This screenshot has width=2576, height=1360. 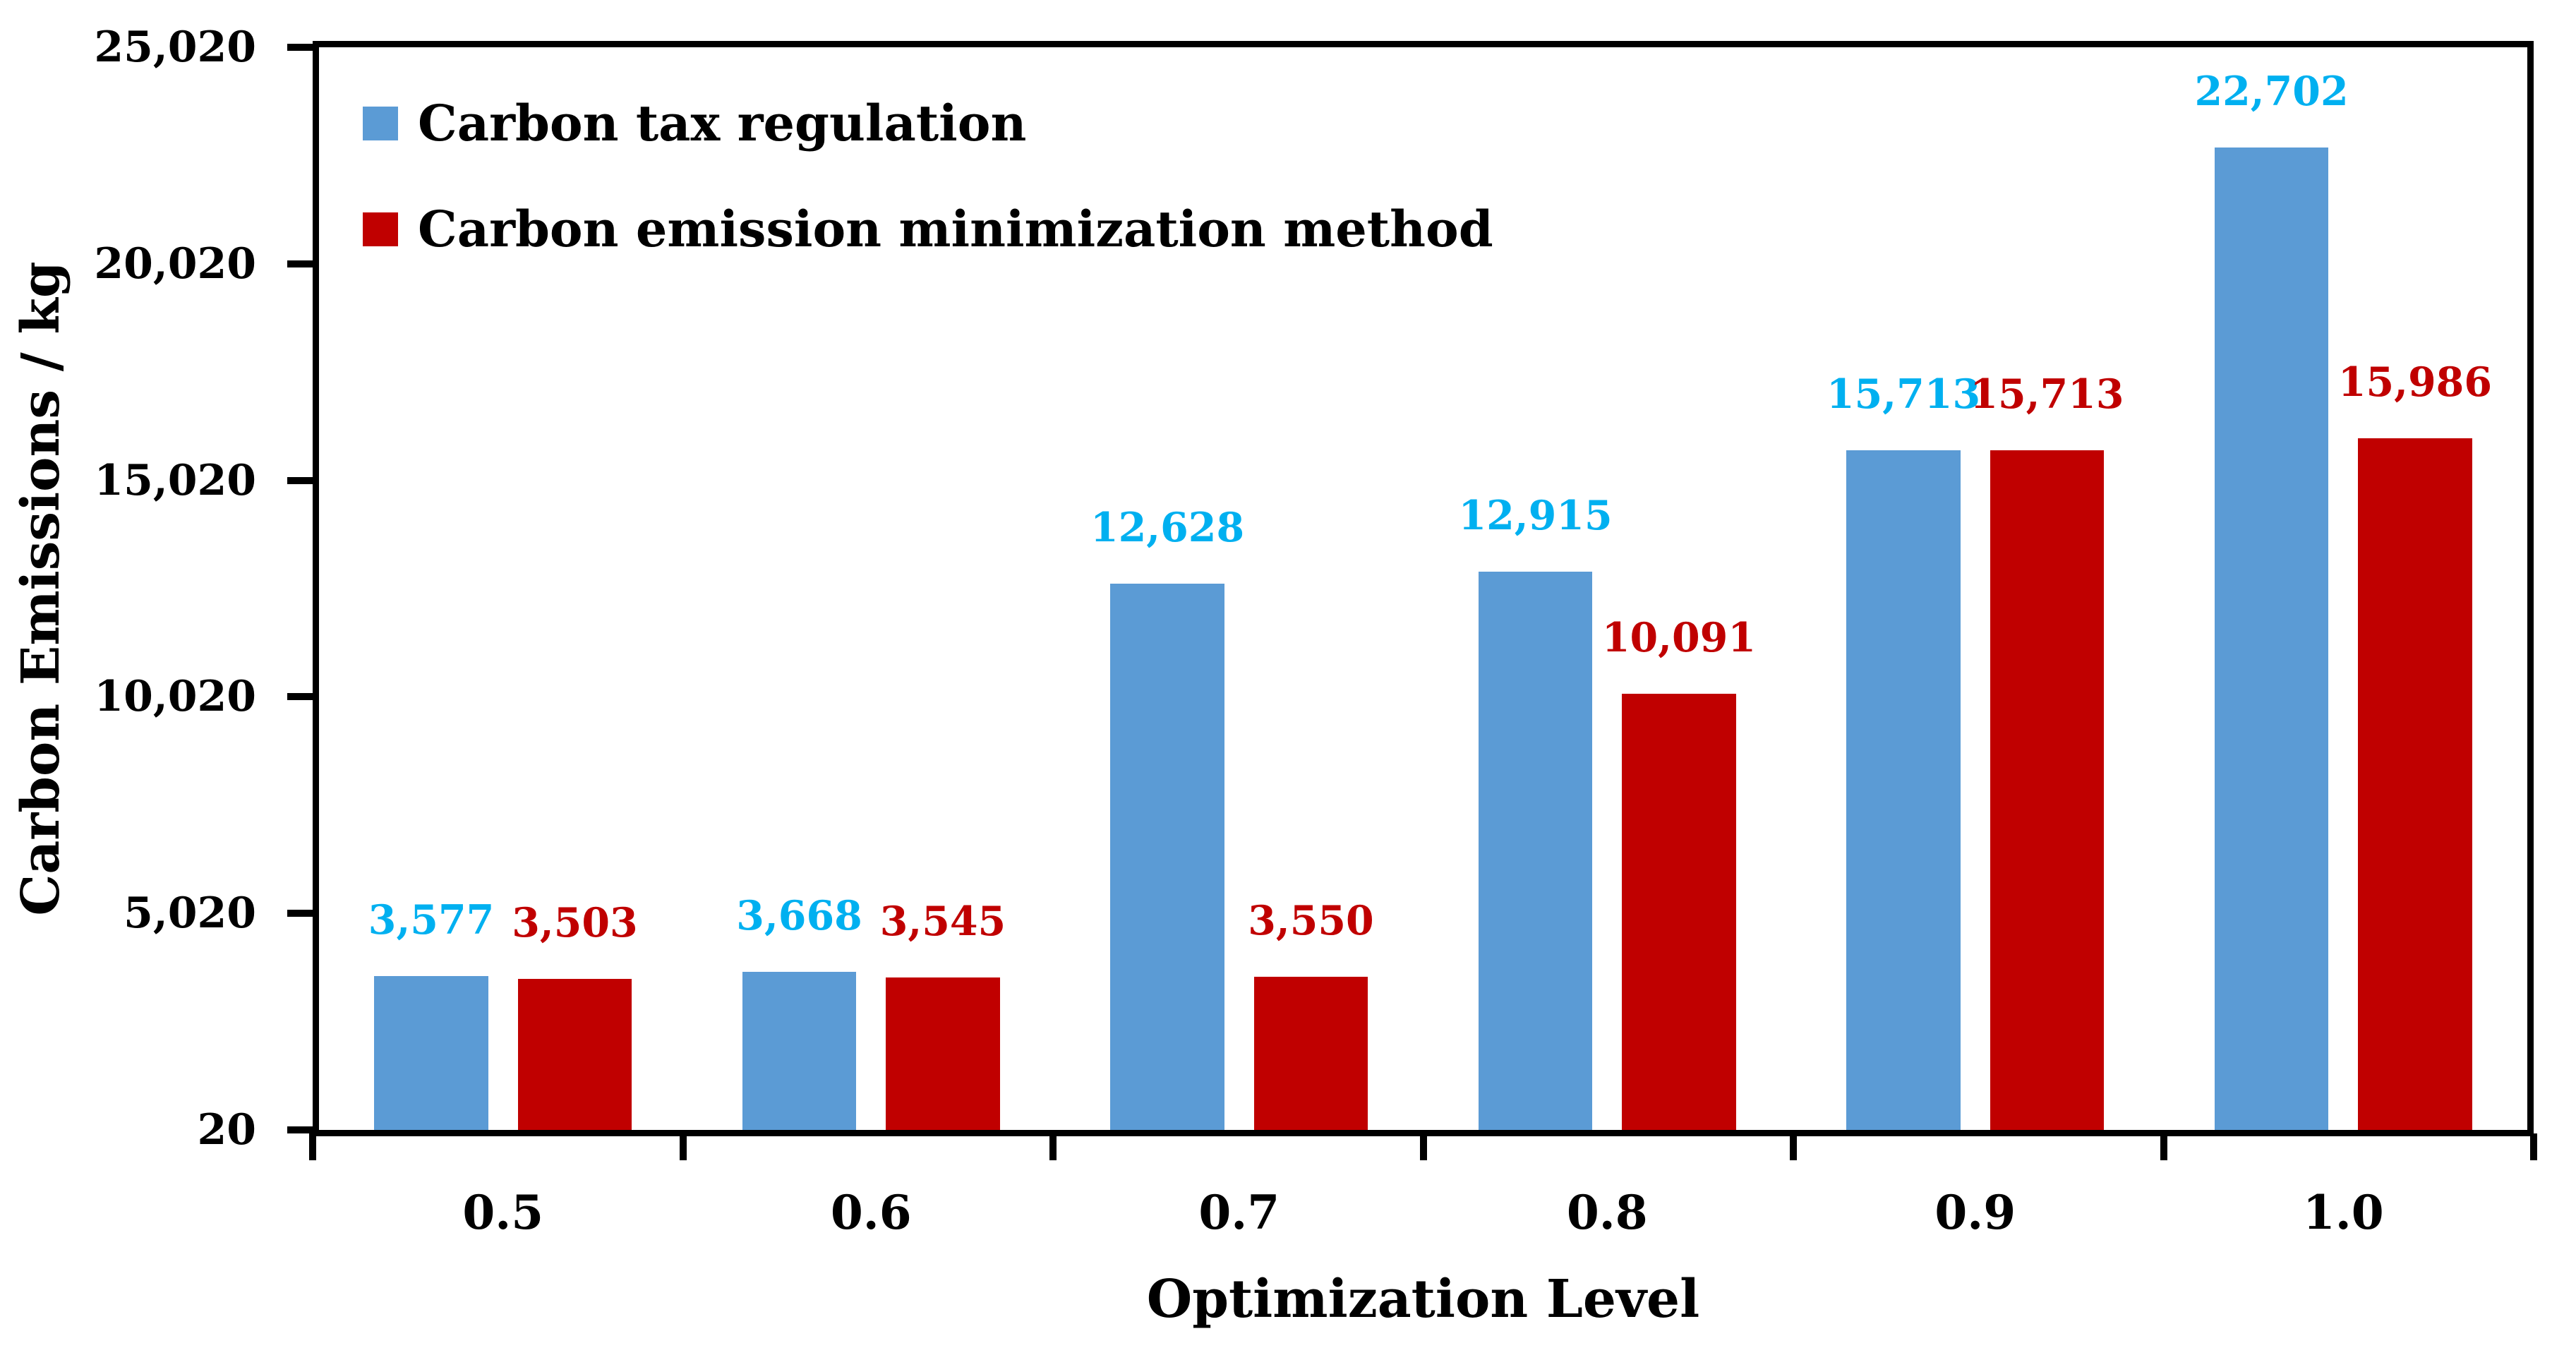 I want to click on x-tick-label: 0.5, so click(x=503, y=1212).